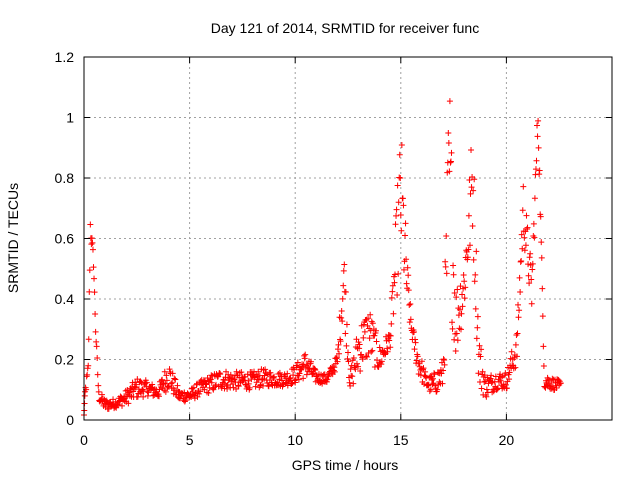  I want to click on x-tick-label: 10, so click(295, 440).